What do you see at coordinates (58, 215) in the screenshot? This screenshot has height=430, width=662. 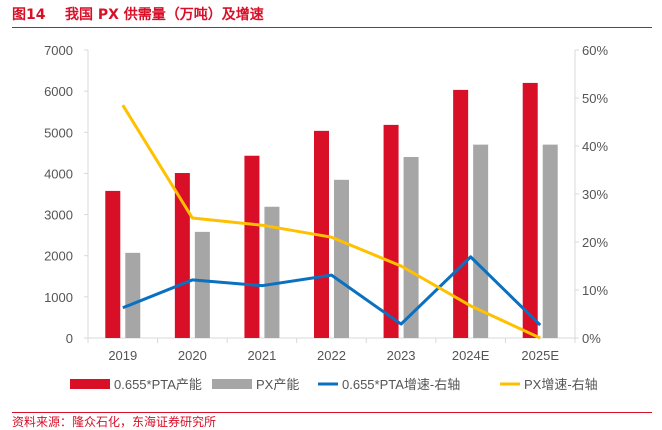 I see `left-tick-label: 3000` at bounding box center [58, 215].